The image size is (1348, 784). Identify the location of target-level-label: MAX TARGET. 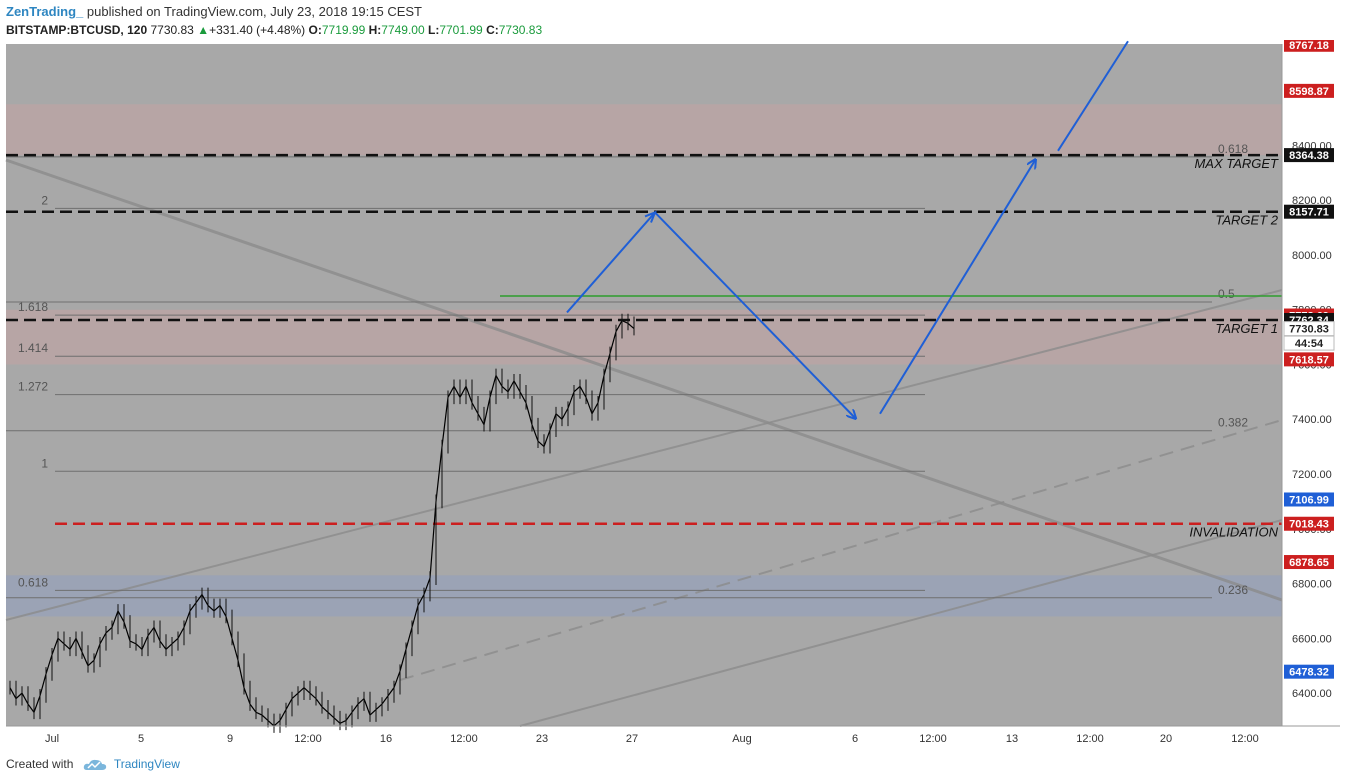
(1236, 163).